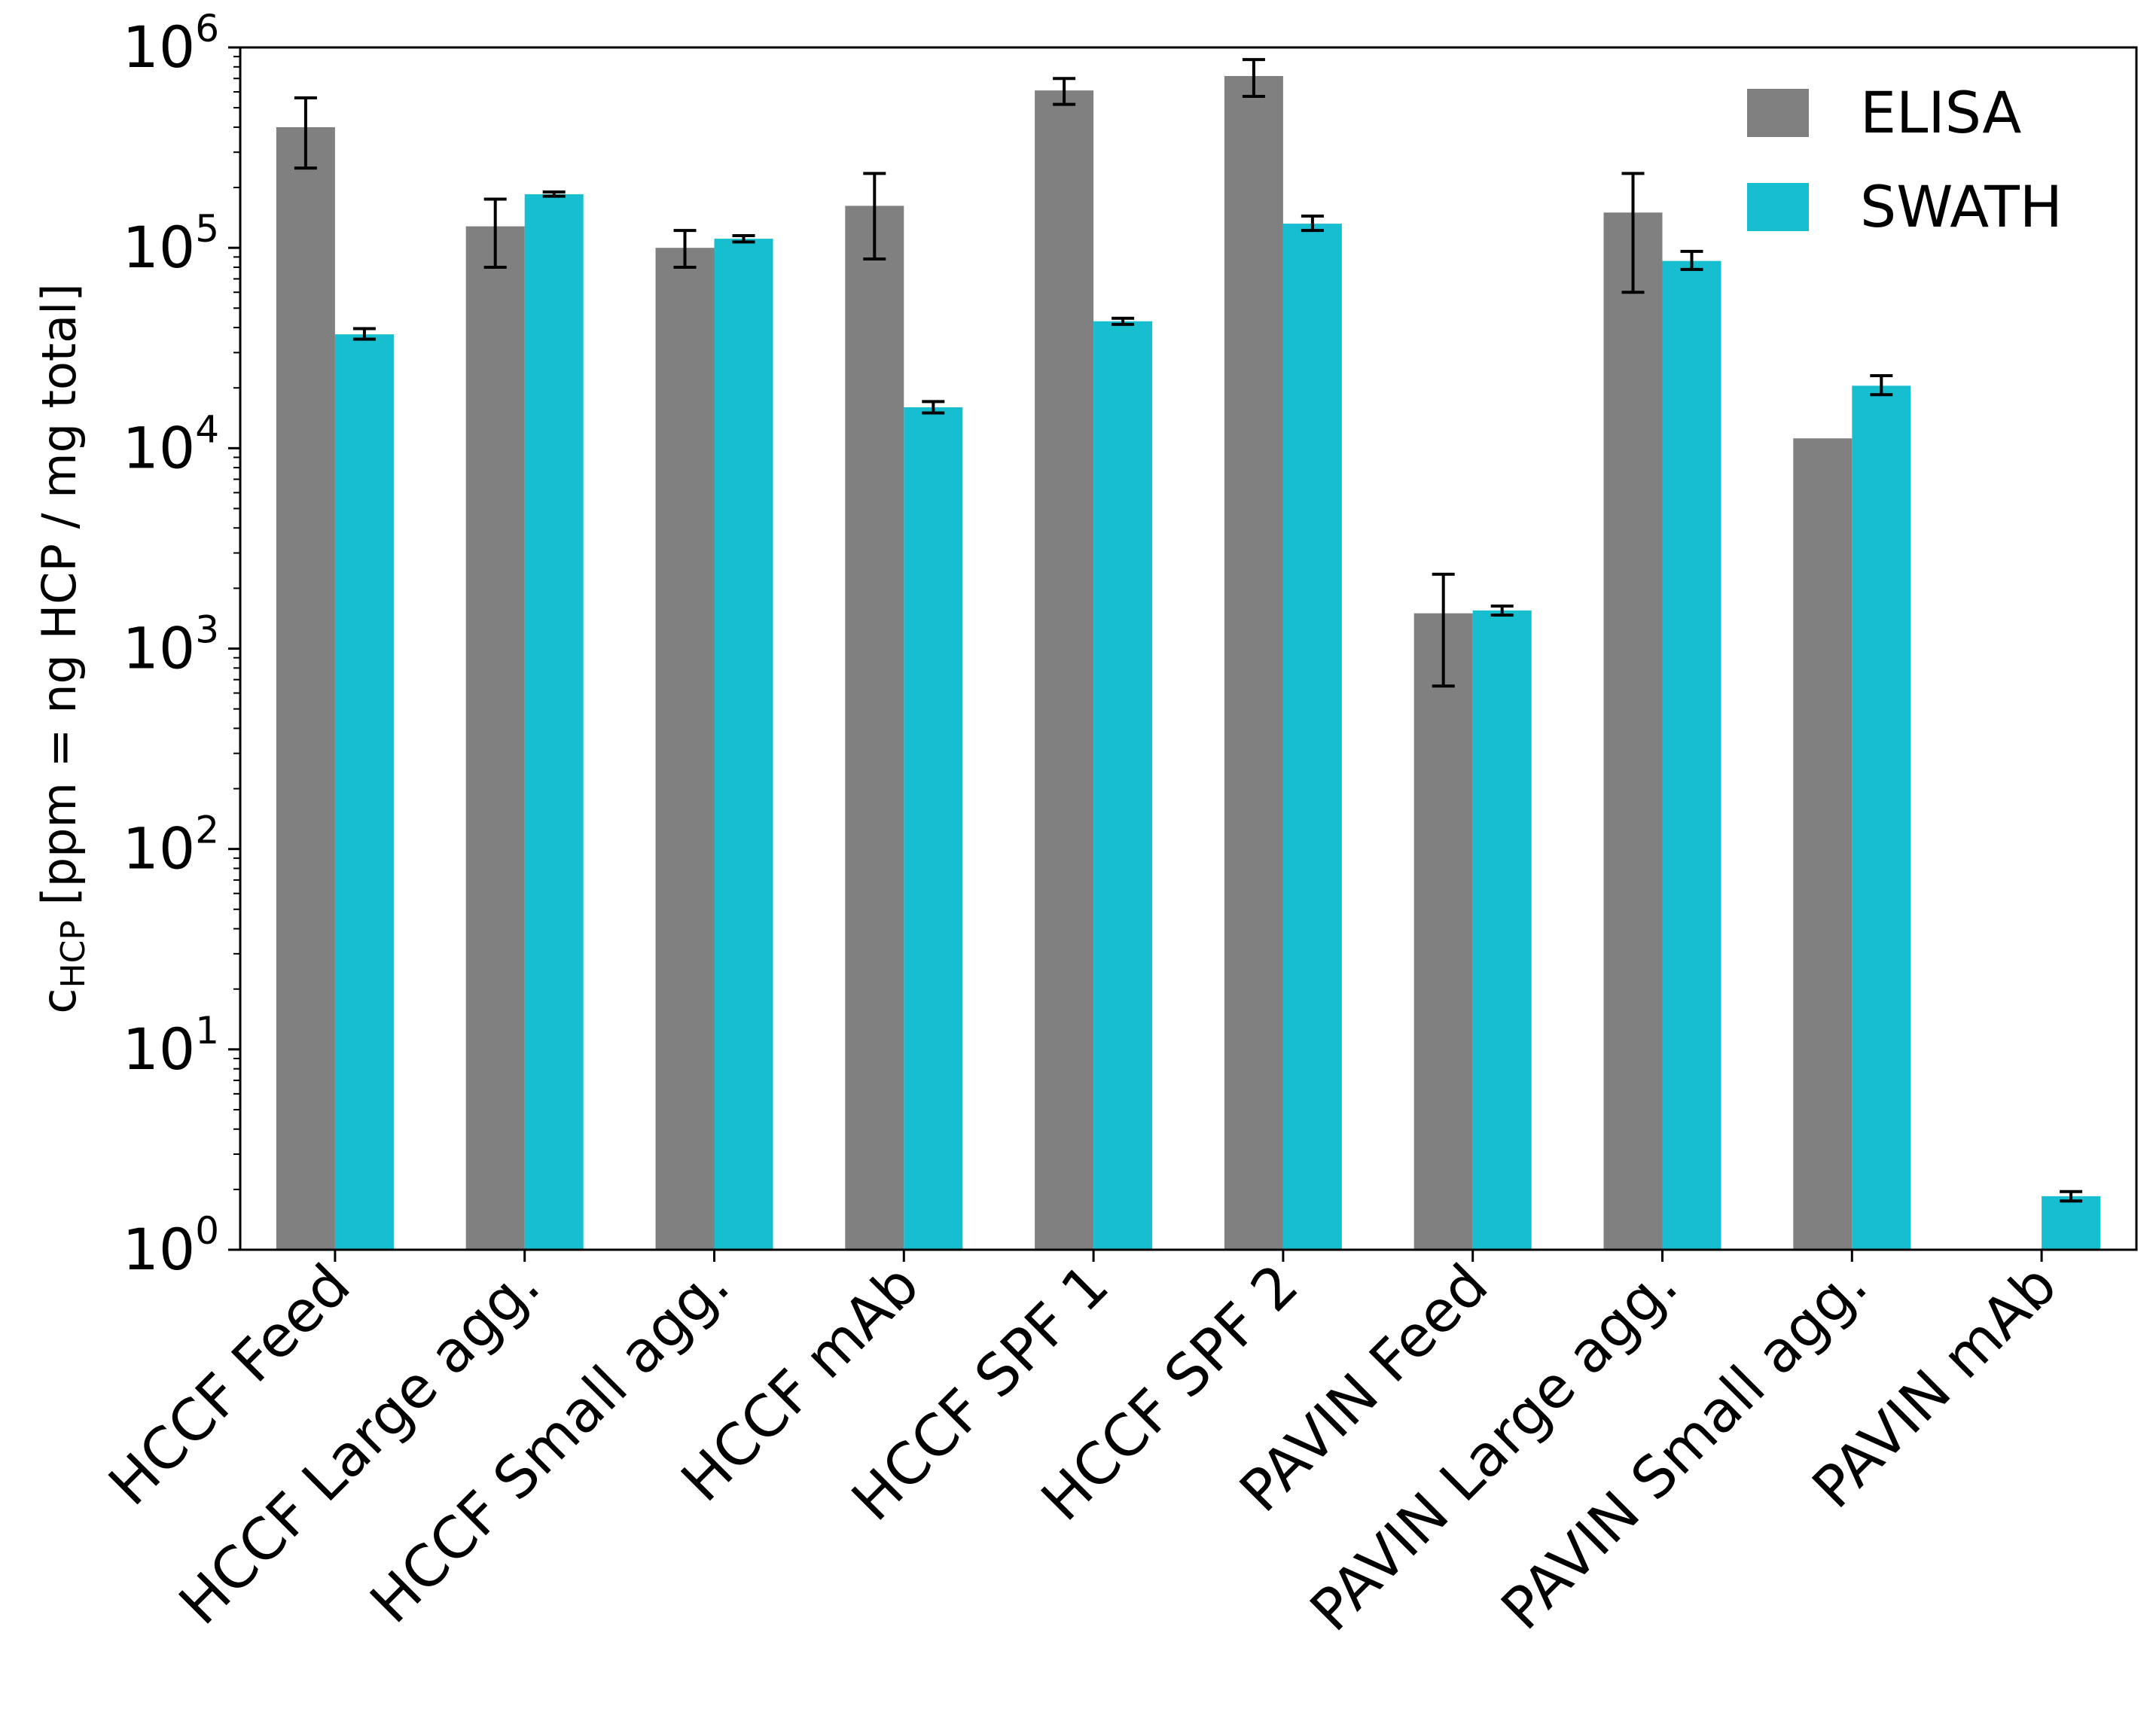  What do you see at coordinates (60, 1001) in the screenshot?
I see `y-axis-label-main: c` at bounding box center [60, 1001].